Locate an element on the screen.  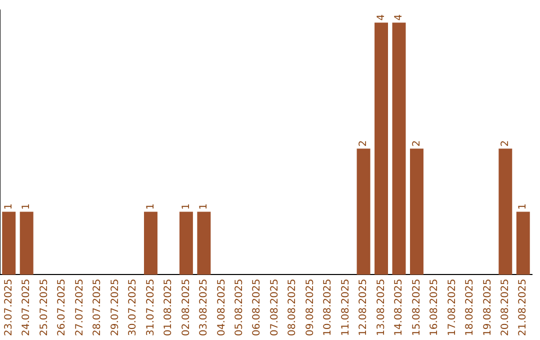
x-tick-label: 05.08.2025 is located at coordinates (239, 307).